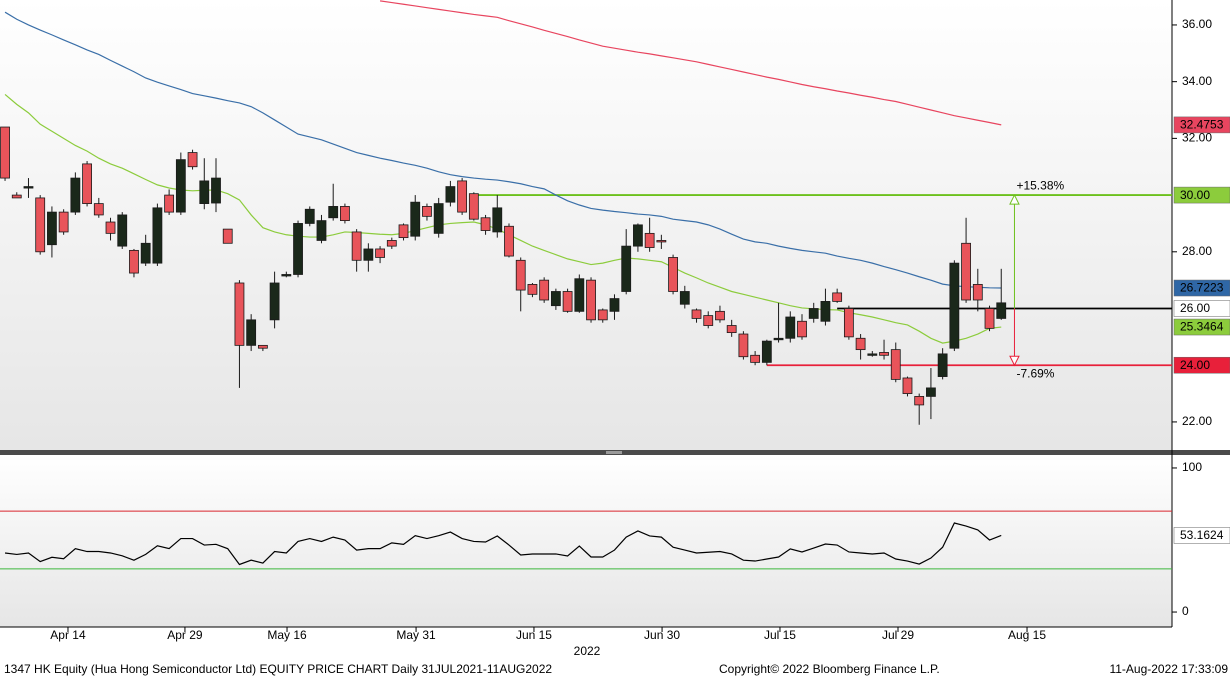  I want to click on last-value-label: 32.4753, so click(1202, 125).